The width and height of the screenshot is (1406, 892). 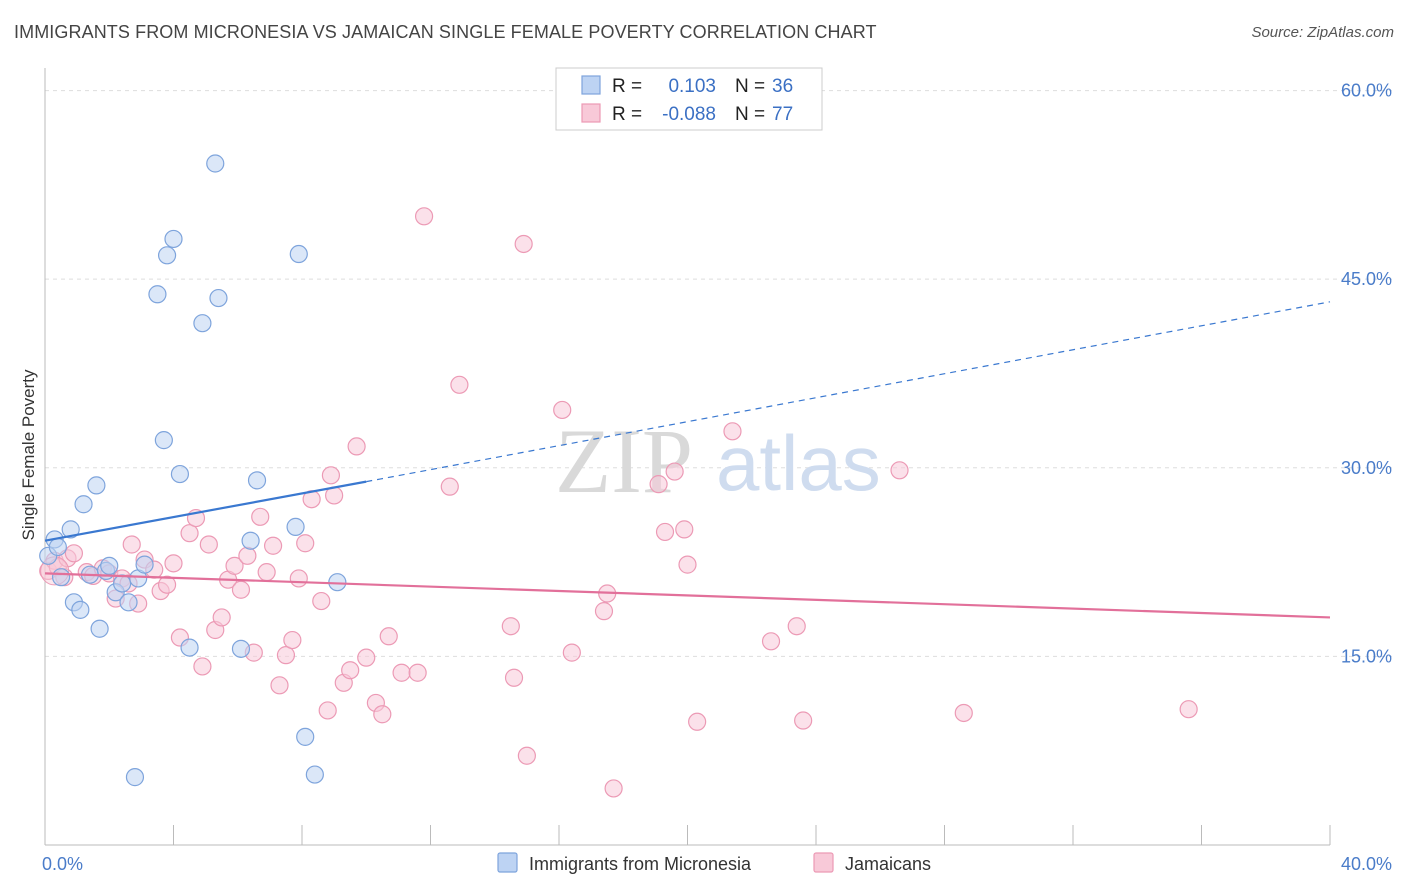 What do you see at coordinates (205, 511) in the screenshot?
I see `trend-line-micronesia` at bounding box center [205, 511].